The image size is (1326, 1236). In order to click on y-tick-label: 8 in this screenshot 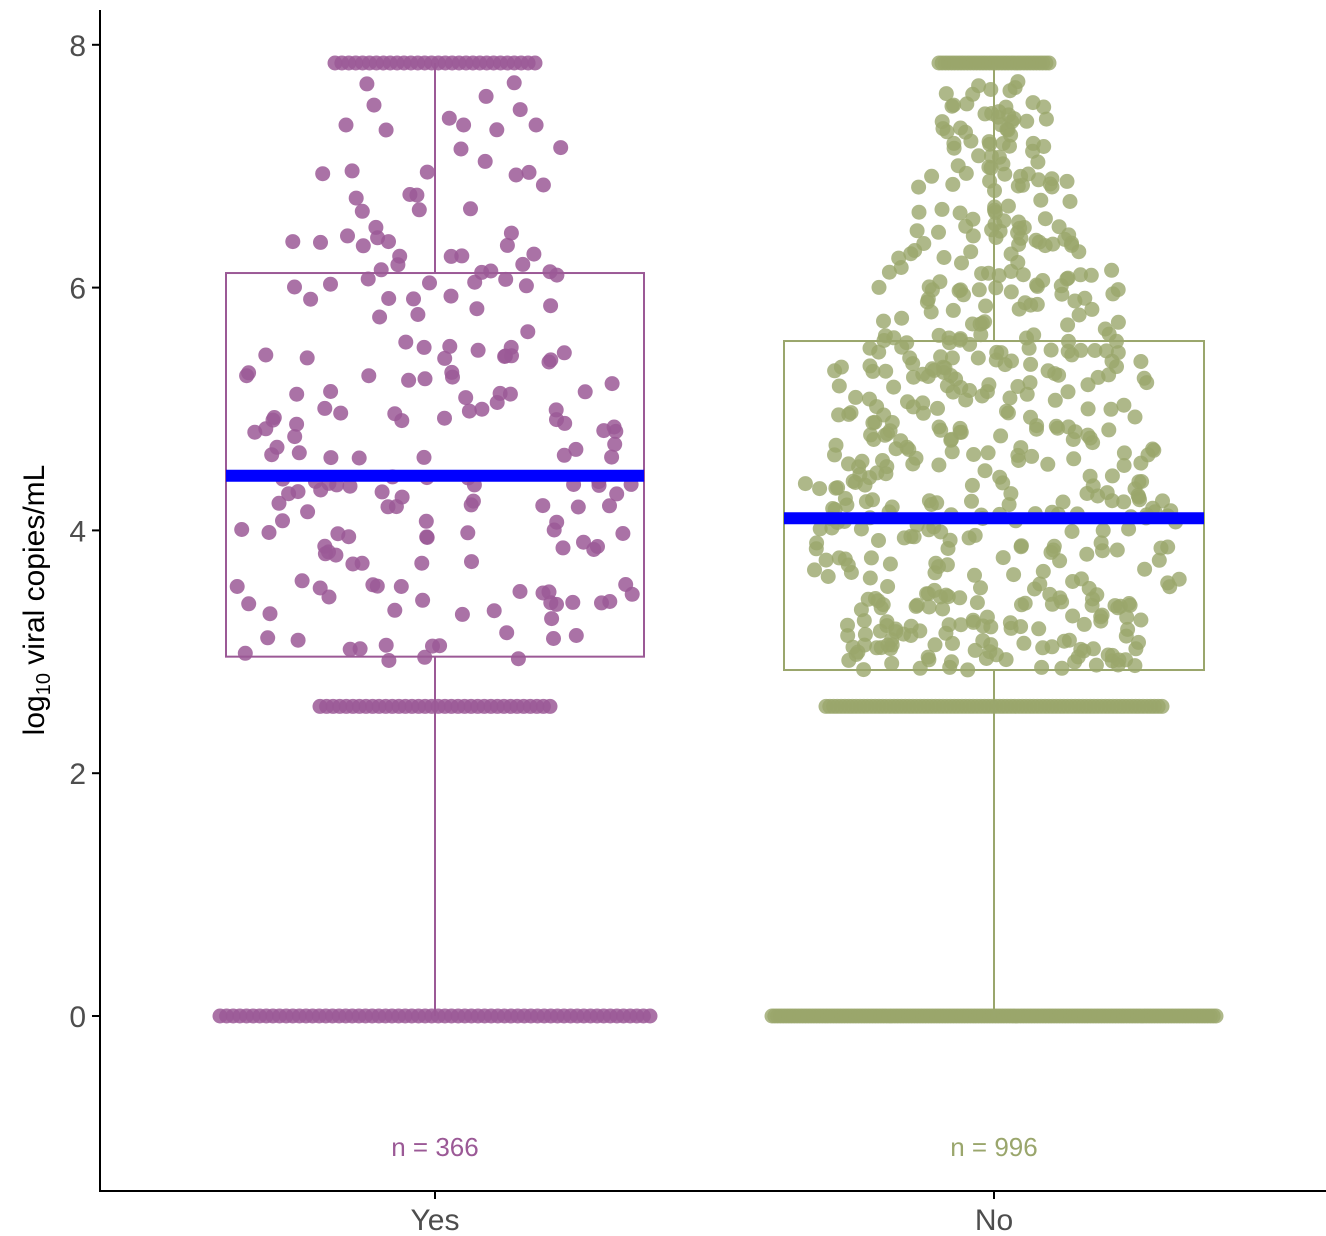, I will do `click(77, 46)`.